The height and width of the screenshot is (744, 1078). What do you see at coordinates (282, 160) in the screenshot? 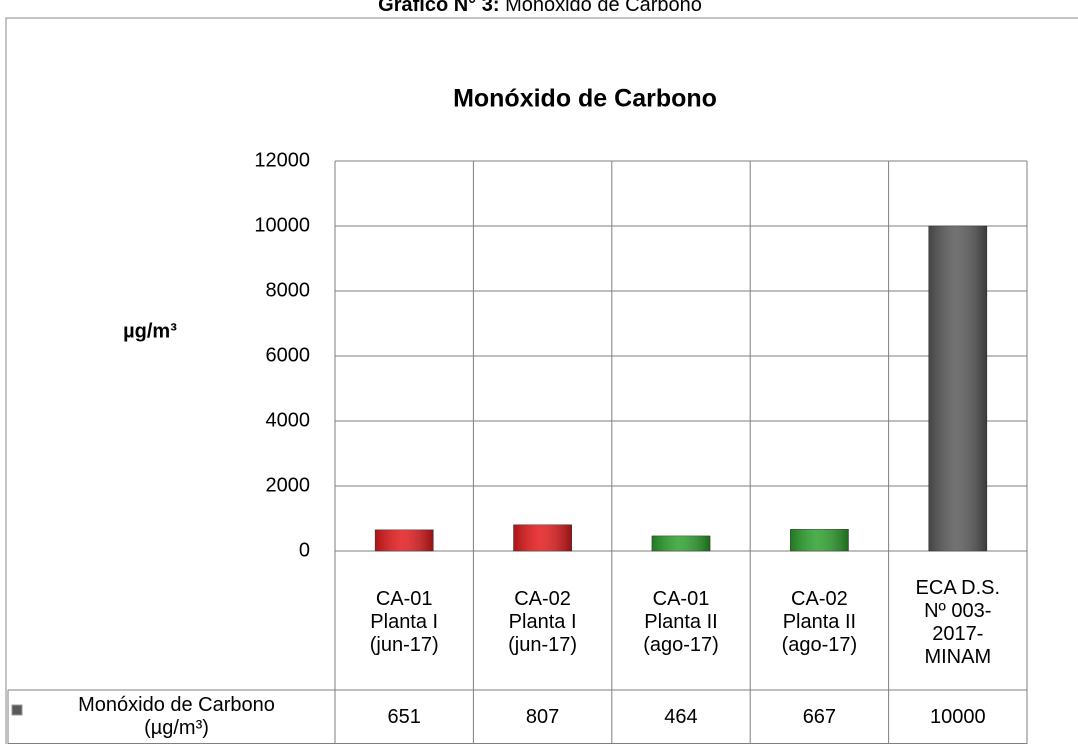
I see `y-tick-label: 12000` at bounding box center [282, 160].